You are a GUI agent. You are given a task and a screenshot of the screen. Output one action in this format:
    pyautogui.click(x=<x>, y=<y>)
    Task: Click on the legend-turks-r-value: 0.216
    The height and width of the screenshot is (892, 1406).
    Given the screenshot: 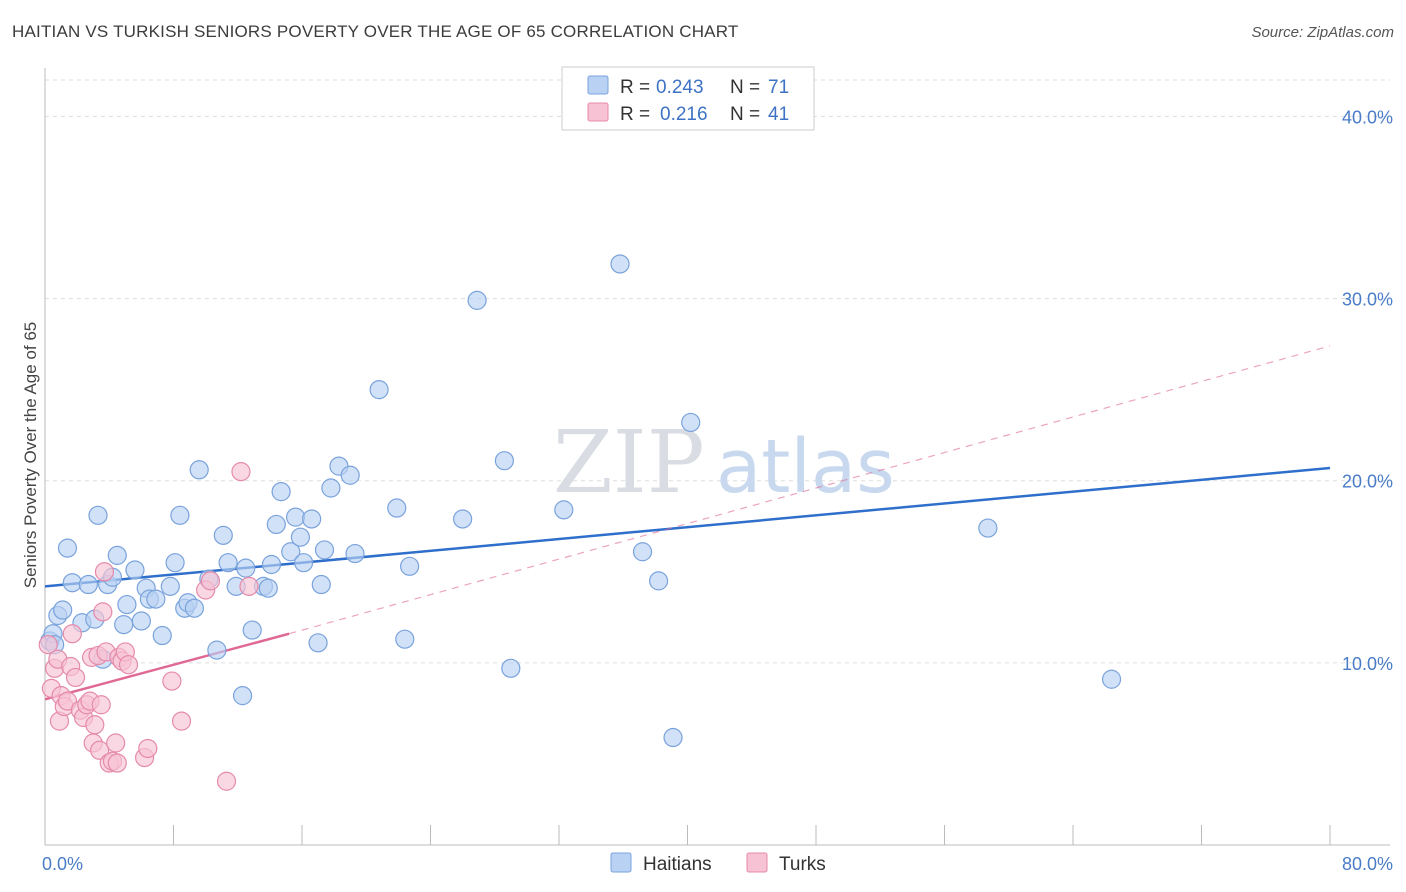 What is the action you would take?
    pyautogui.click(x=684, y=114)
    